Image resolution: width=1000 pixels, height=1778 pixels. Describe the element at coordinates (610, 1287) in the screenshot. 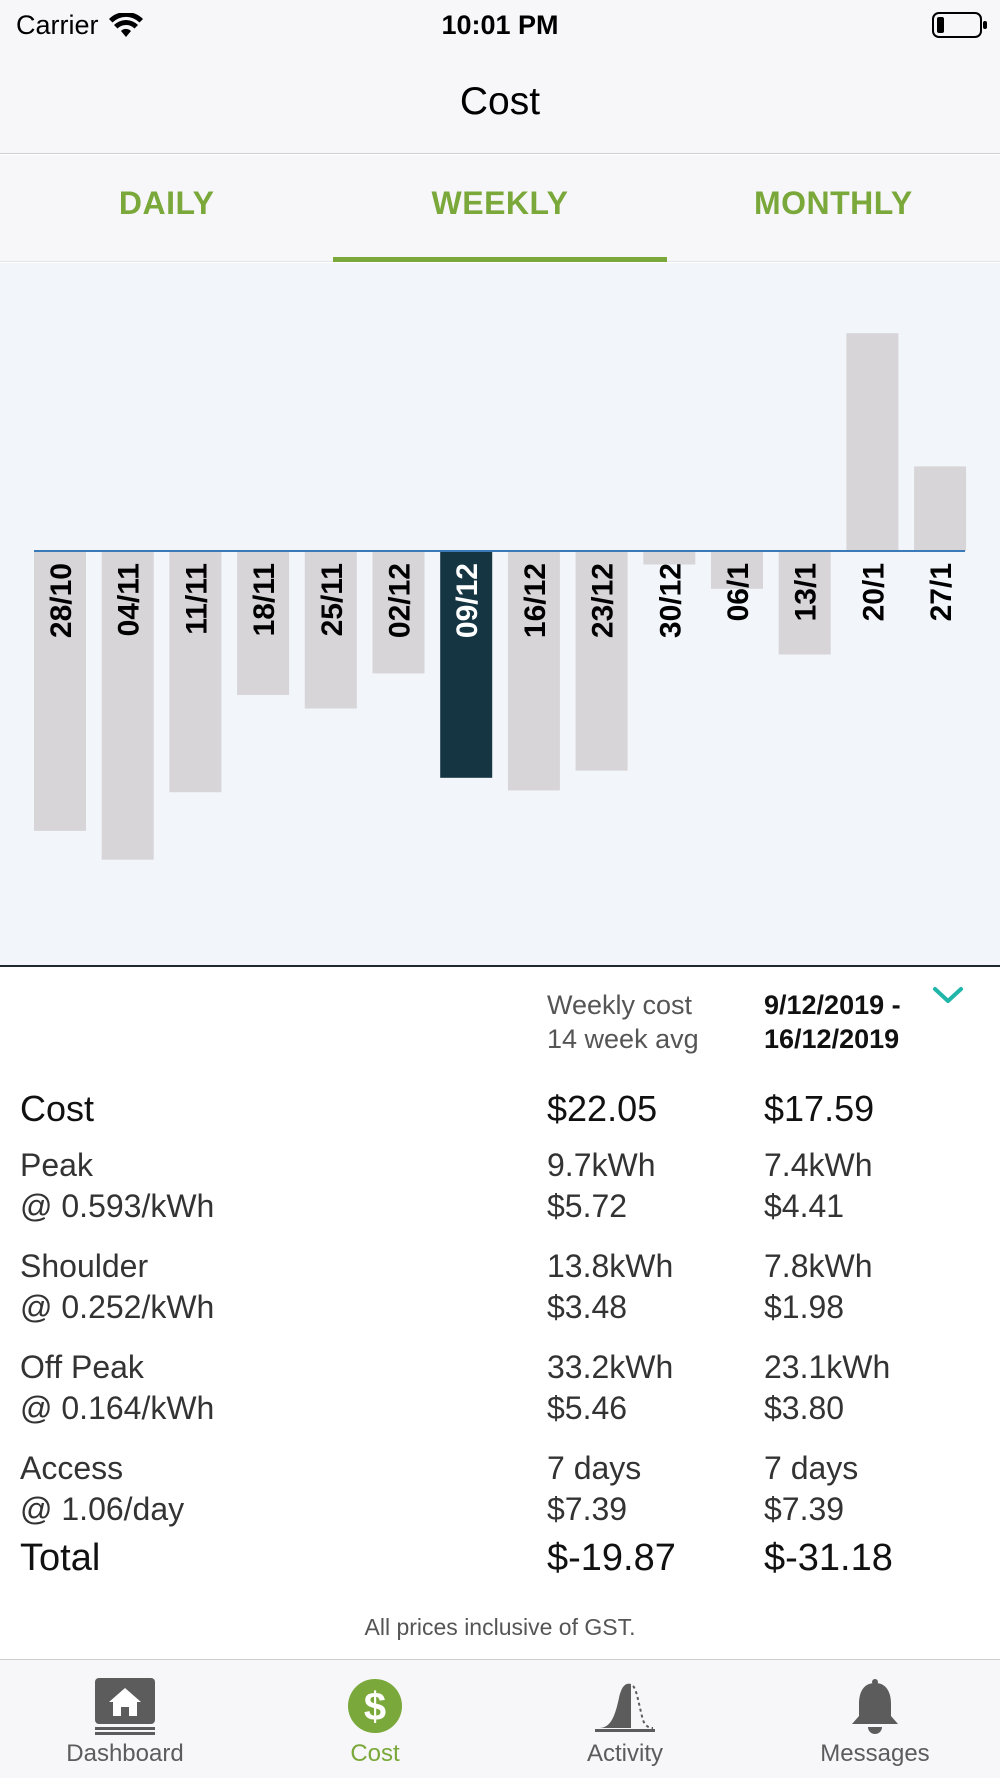

I see `shoulder-avg: 13.8kWh $3.48` at that location.